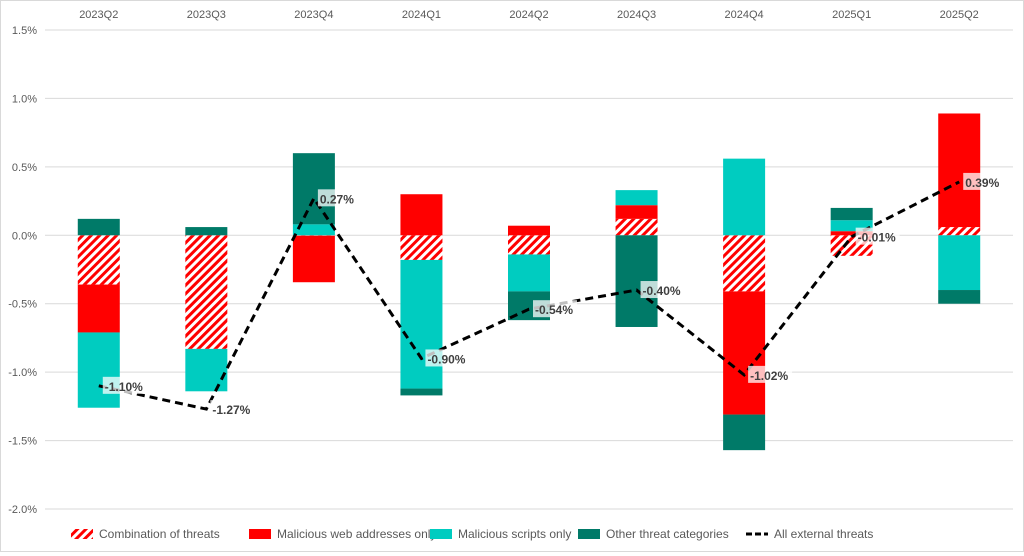 The image size is (1024, 556). What do you see at coordinates (823, 534) in the screenshot?
I see `legend-label: All external threats` at bounding box center [823, 534].